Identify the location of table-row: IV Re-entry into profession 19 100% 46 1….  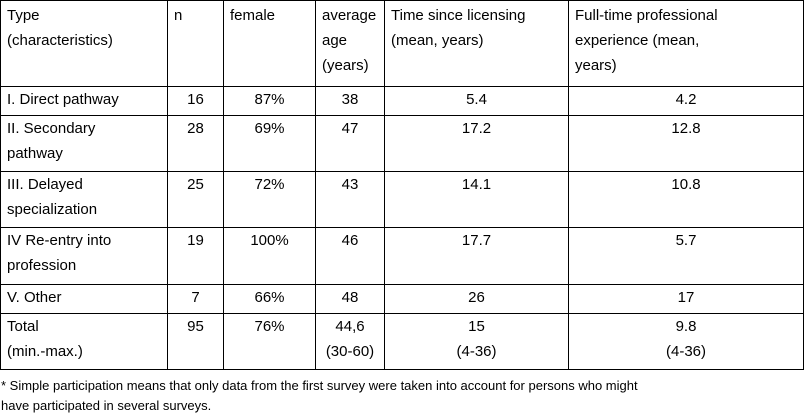
(402, 256).